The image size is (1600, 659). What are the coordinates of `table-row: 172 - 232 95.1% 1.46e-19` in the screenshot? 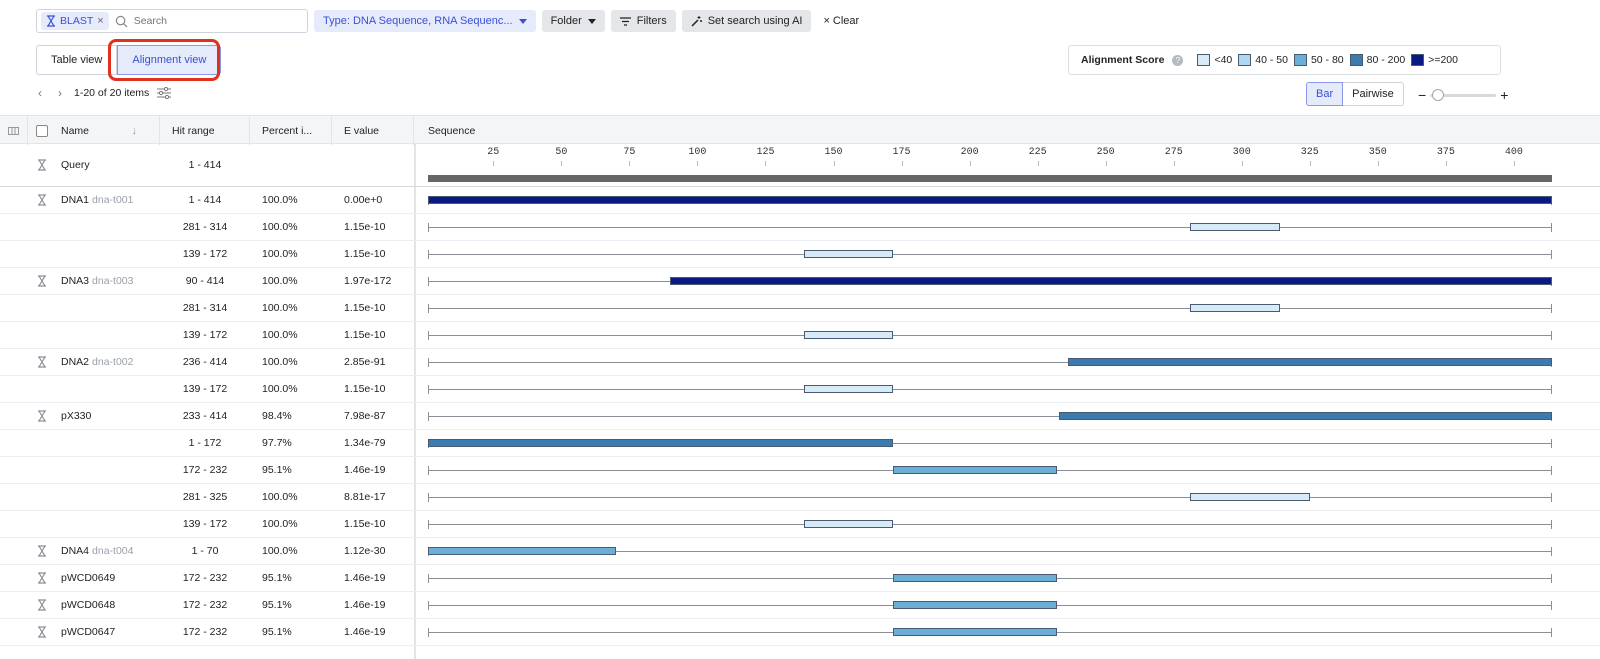 It's located at (800, 470).